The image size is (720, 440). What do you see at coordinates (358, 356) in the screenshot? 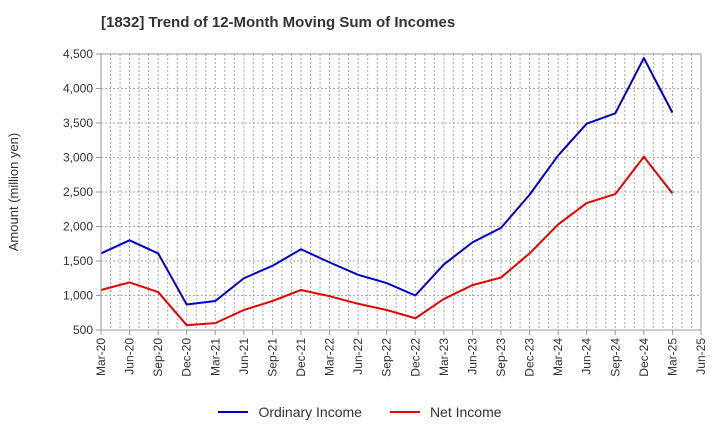
I see `x-tick-label: Jun-22` at bounding box center [358, 356].